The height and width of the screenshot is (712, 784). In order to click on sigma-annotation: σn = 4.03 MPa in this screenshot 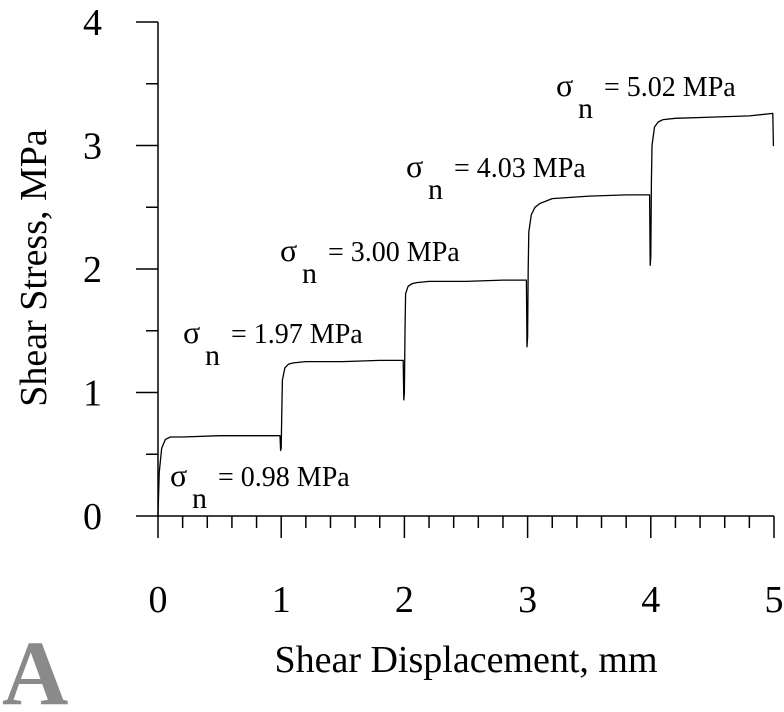, I will do `click(496, 177)`.